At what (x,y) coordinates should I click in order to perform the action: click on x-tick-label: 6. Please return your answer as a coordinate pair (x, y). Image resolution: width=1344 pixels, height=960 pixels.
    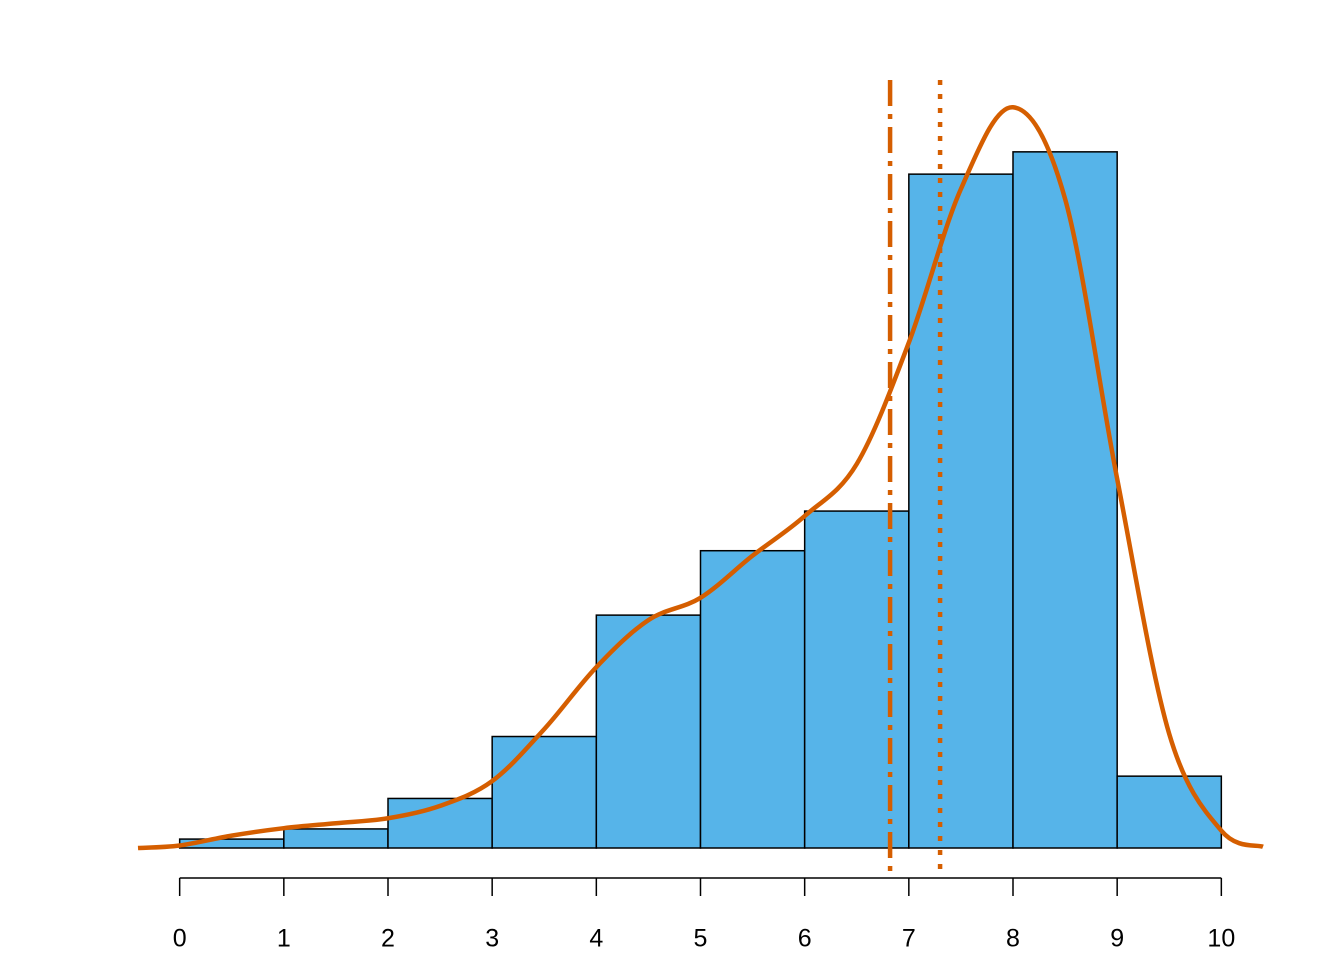
    Looking at the image, I should click on (805, 939).